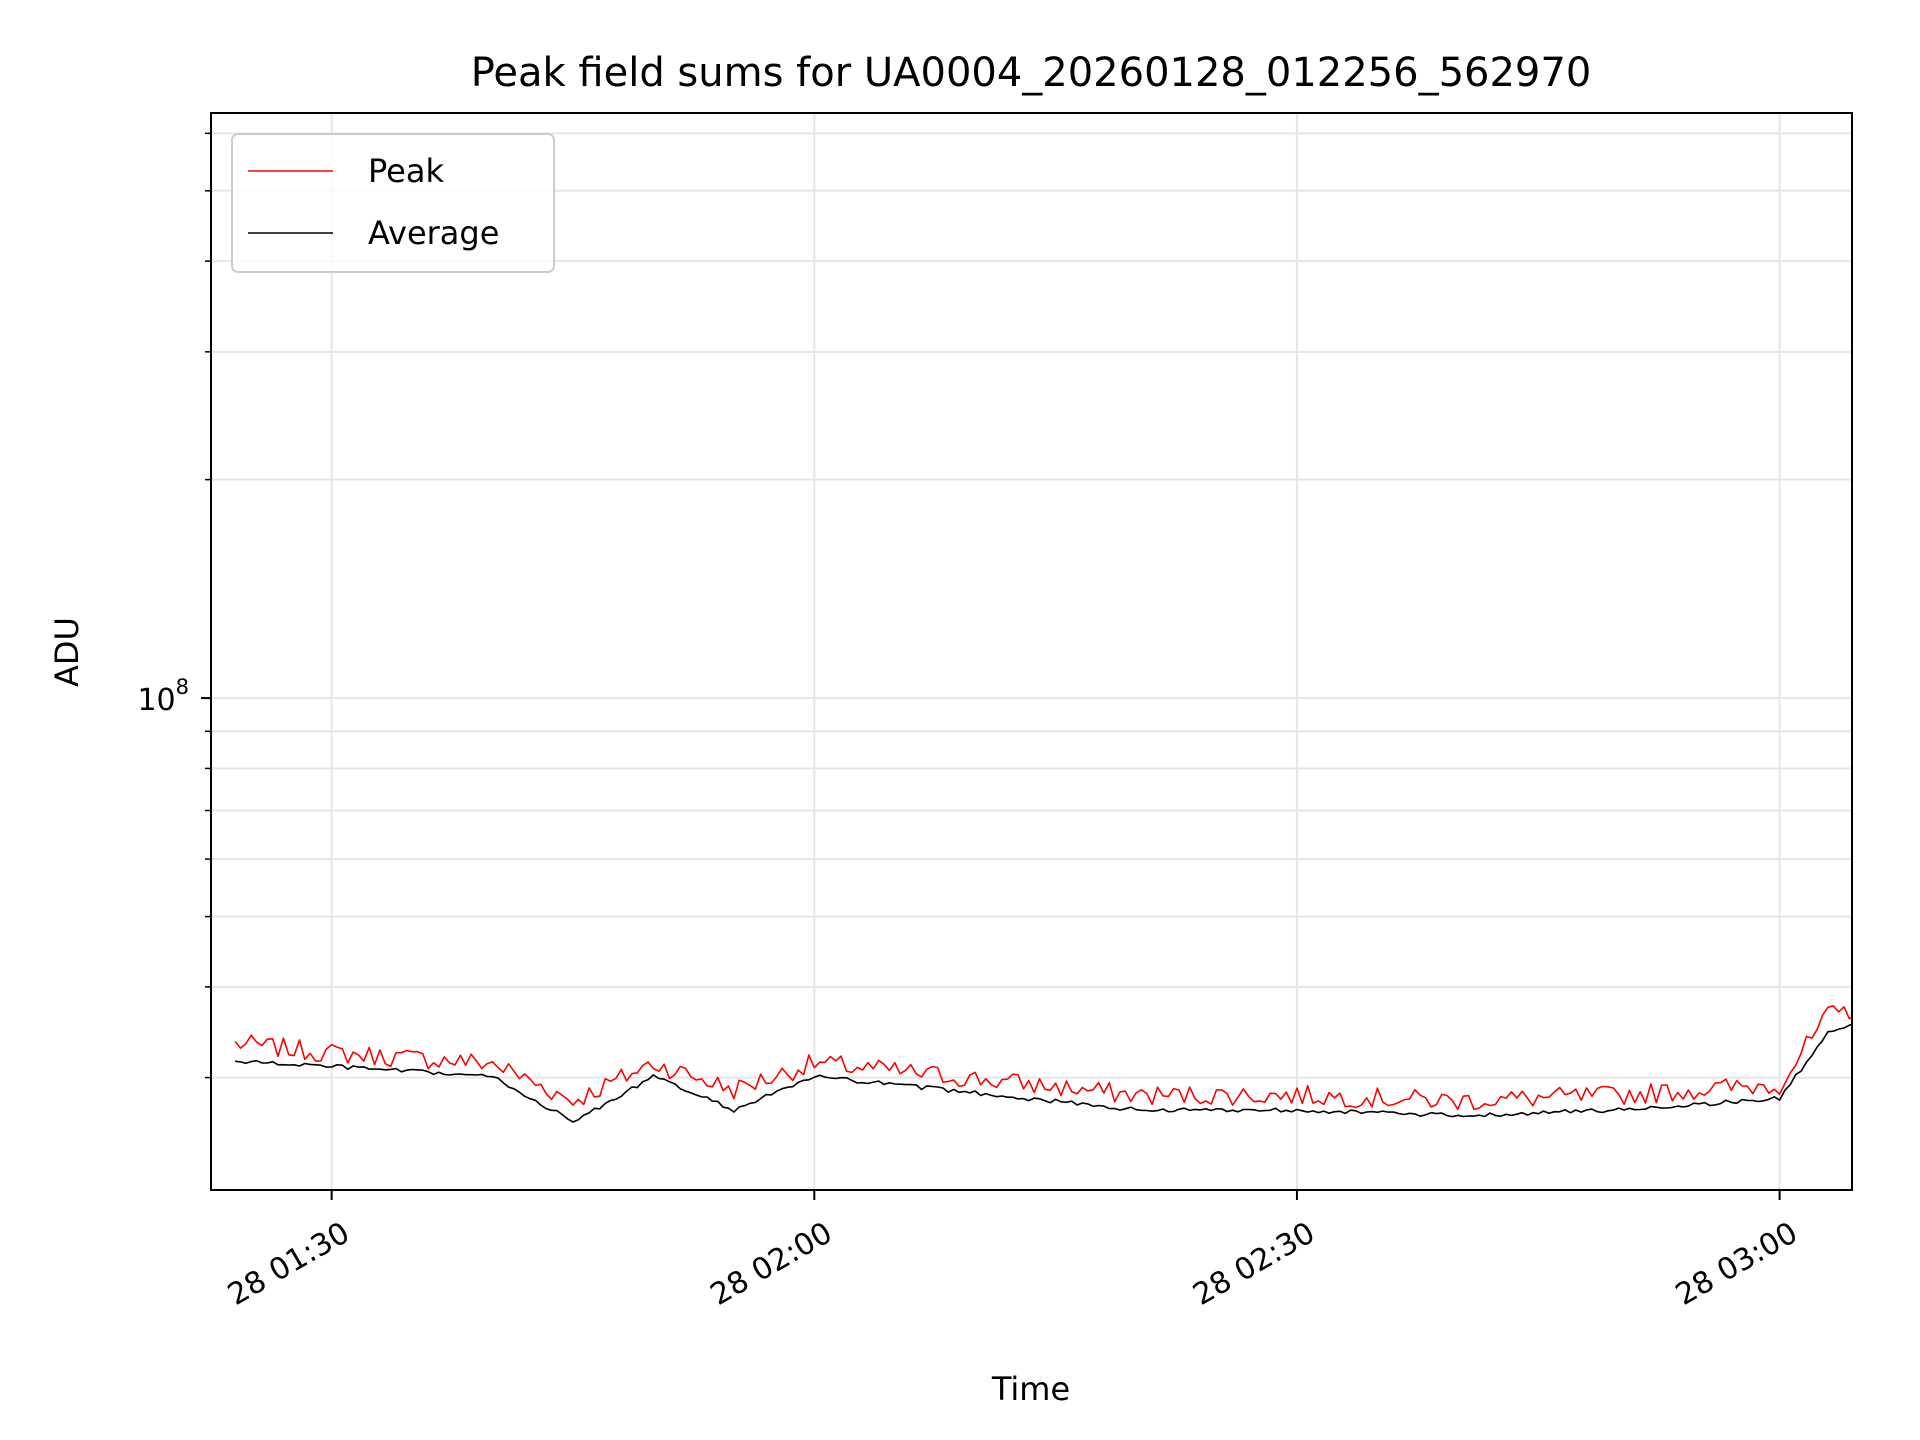  I want to click on series-line-average, so click(1043, 1073).